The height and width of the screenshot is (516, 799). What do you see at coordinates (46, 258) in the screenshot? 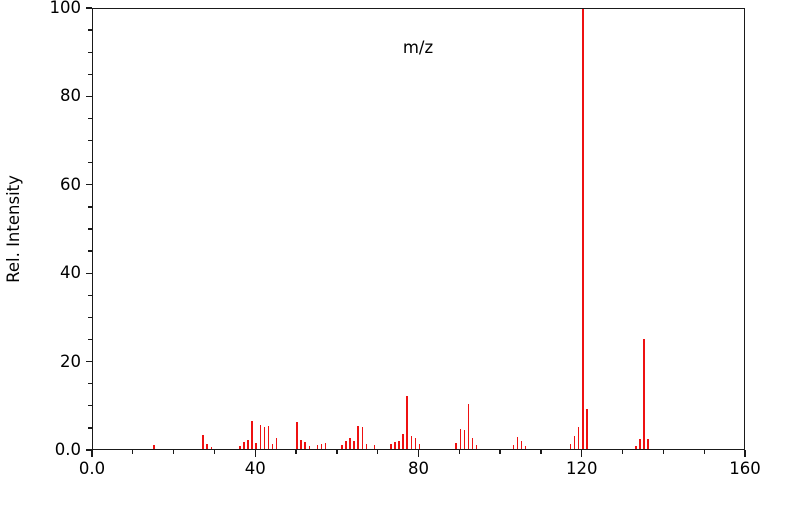
I see `y-axis: 0.0 20 40 60 80 100` at bounding box center [46, 258].